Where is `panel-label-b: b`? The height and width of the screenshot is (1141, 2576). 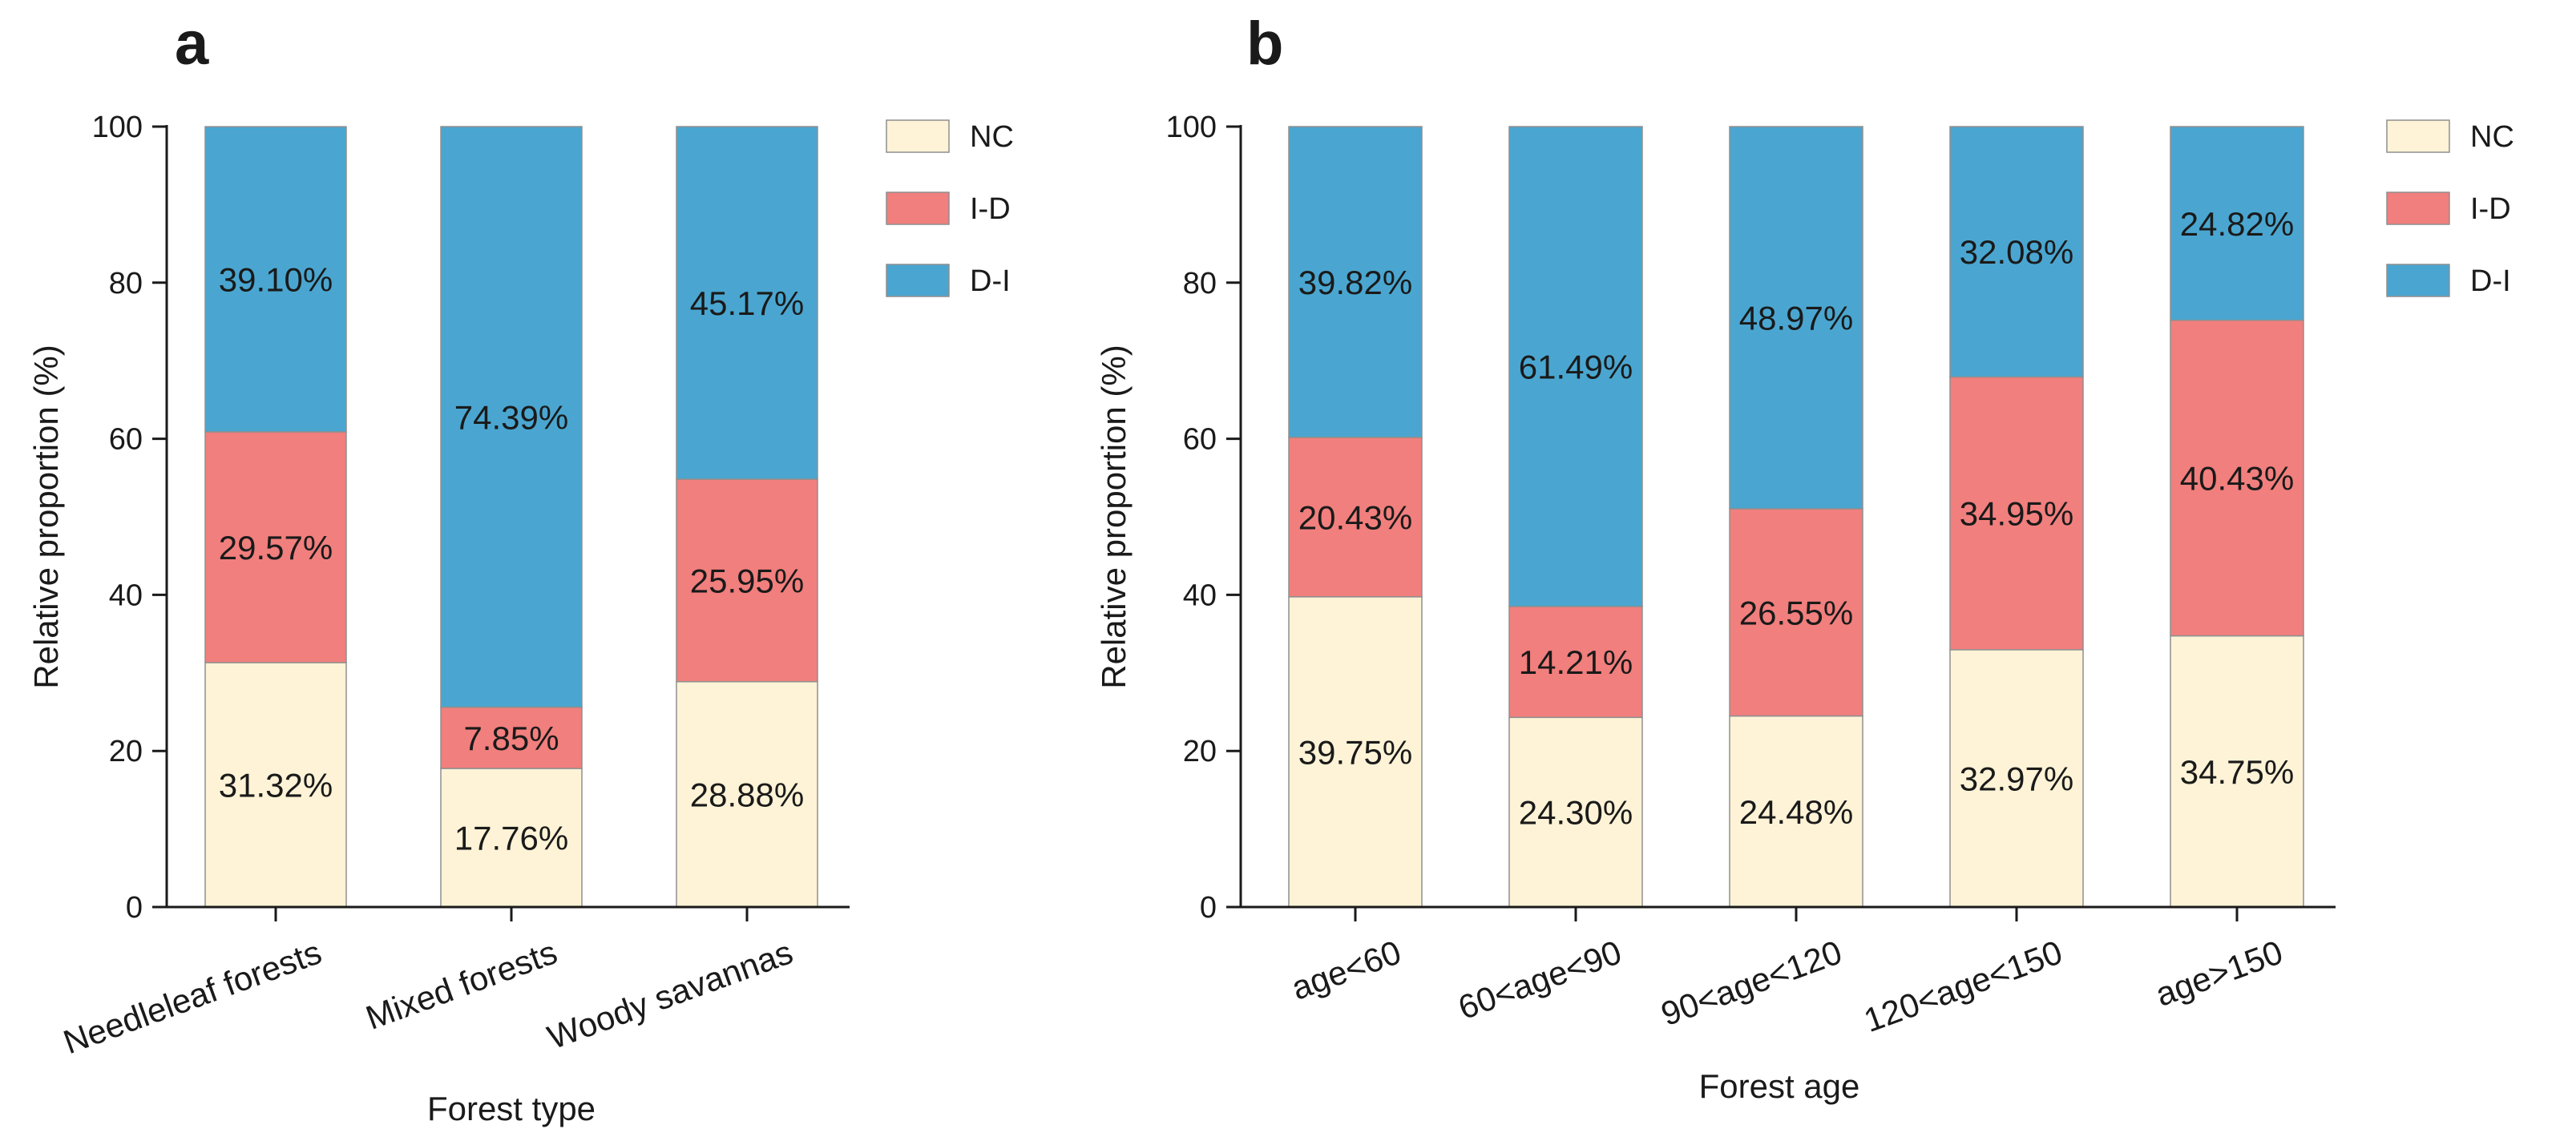 panel-label-b: b is located at coordinates (1264, 44).